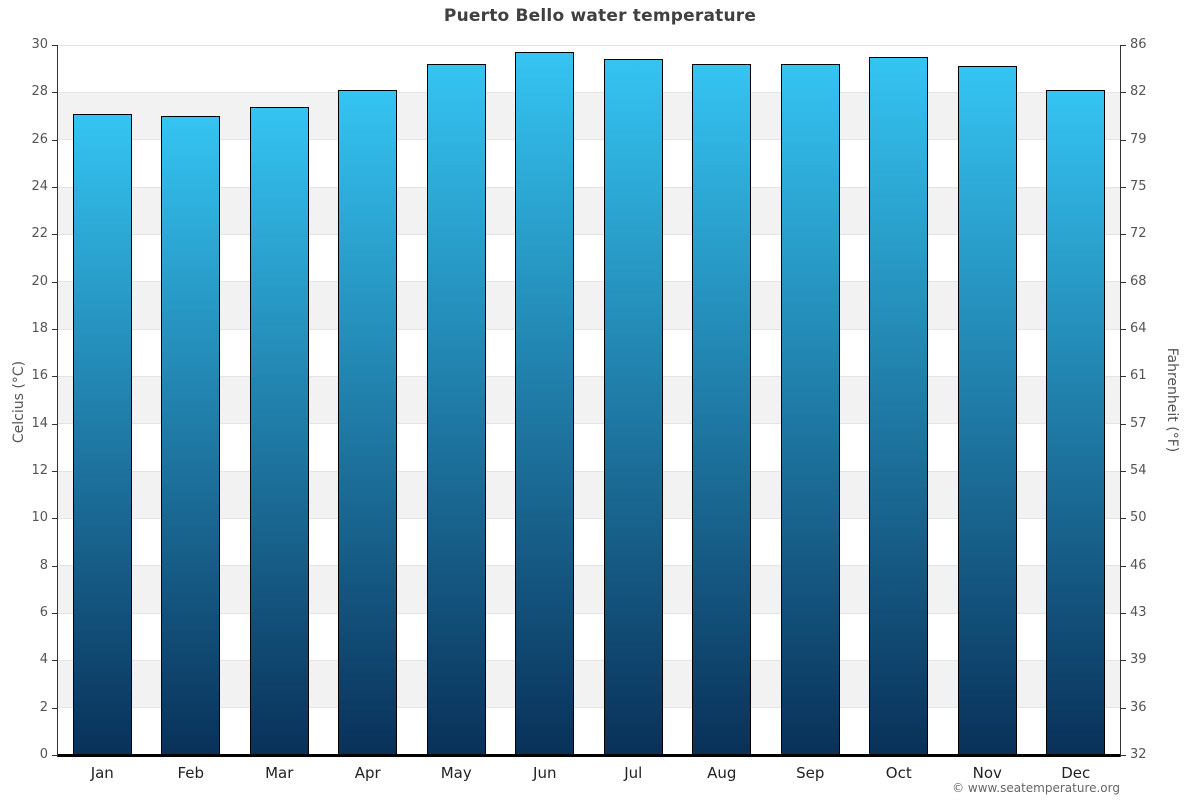 Image resolution: width=1200 pixels, height=800 pixels. What do you see at coordinates (810, 409) in the screenshot?
I see `bar-sep` at bounding box center [810, 409].